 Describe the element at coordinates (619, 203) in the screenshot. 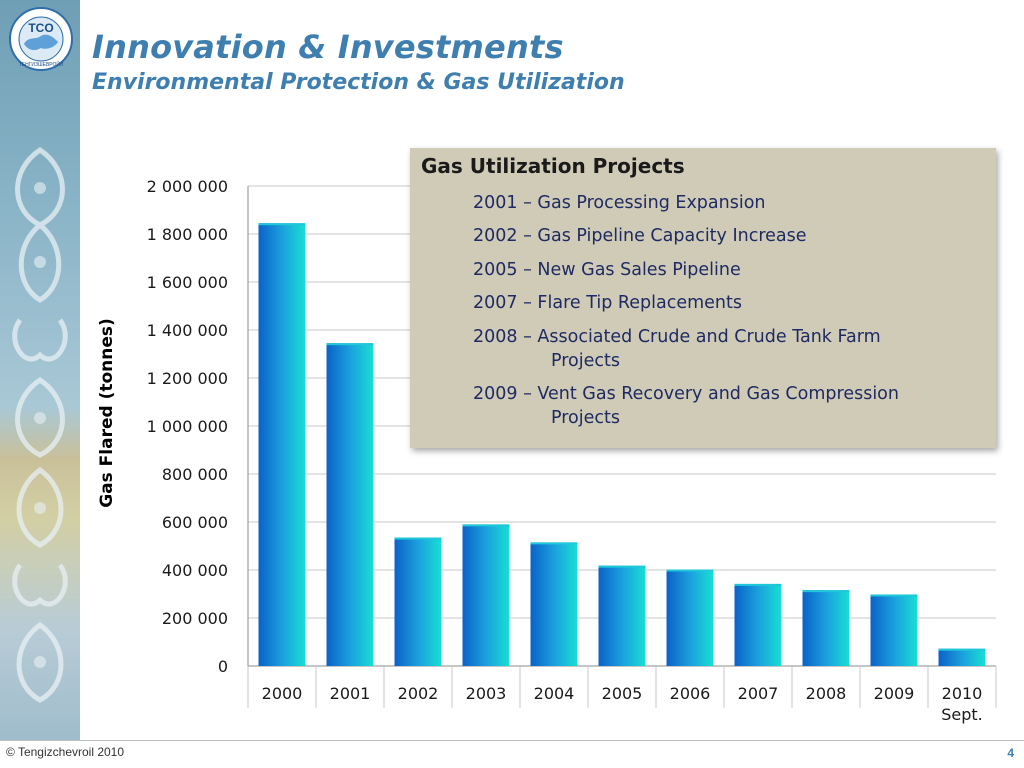

I see `project-item-text: 2001 – Gas Processing Expansion` at that location.